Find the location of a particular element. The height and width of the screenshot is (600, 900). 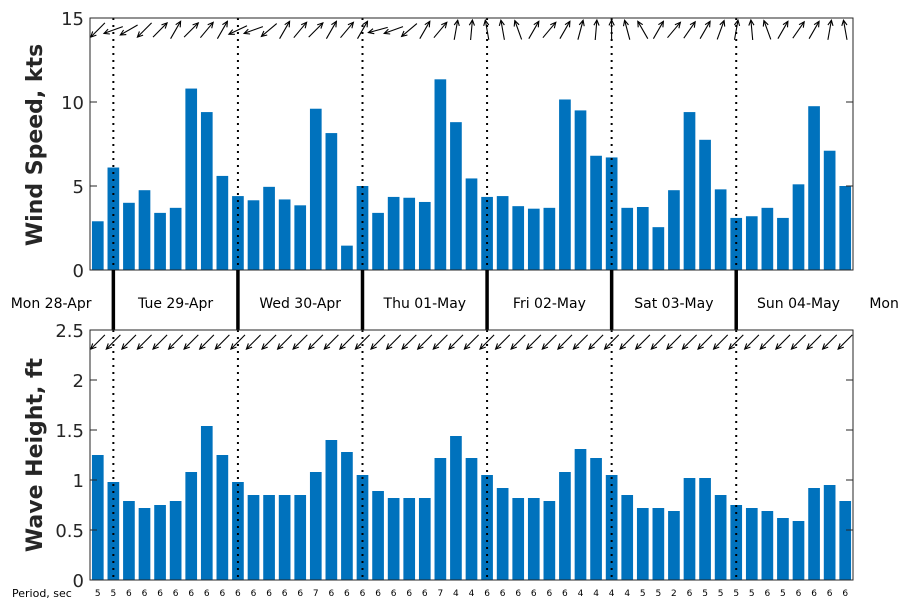

wind-ytick-label: 15 is located at coordinates (72, 19).